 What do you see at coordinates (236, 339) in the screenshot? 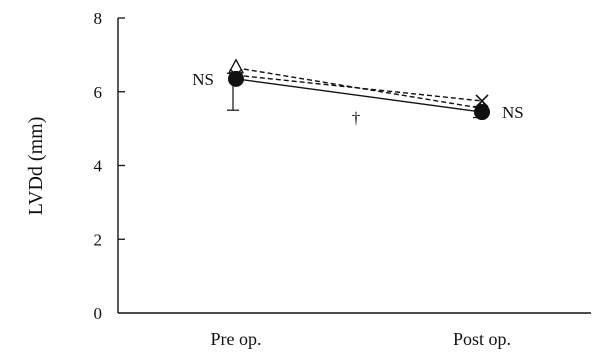
I see `x-category-label: Pre op.` at bounding box center [236, 339].